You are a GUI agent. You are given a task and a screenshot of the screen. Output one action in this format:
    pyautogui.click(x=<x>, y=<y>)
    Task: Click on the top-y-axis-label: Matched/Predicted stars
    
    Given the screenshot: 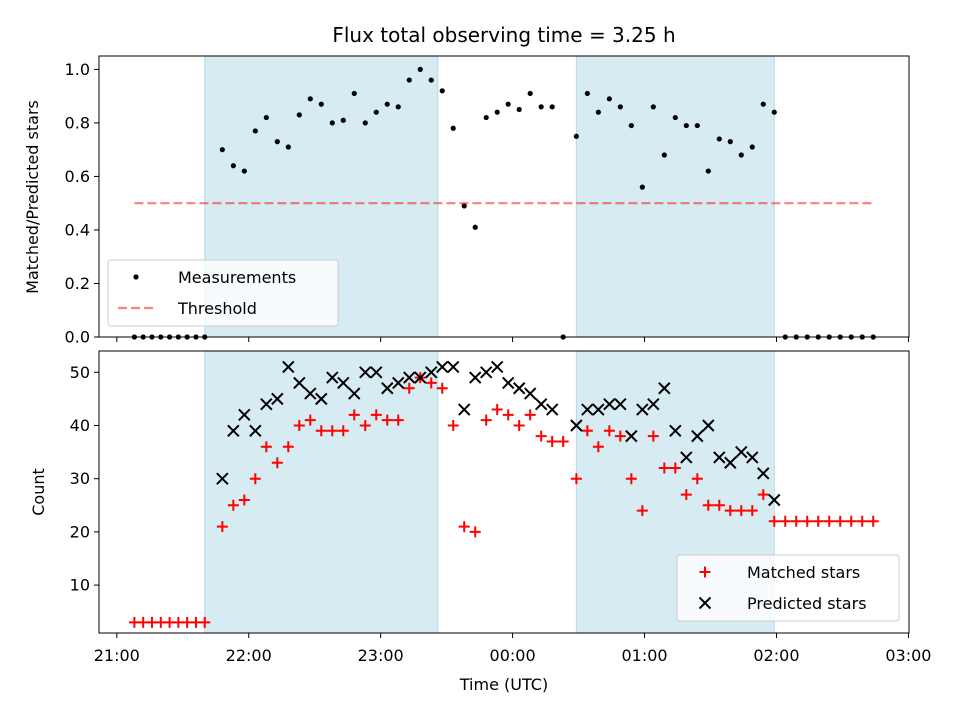 What is the action you would take?
    pyautogui.click(x=32, y=197)
    